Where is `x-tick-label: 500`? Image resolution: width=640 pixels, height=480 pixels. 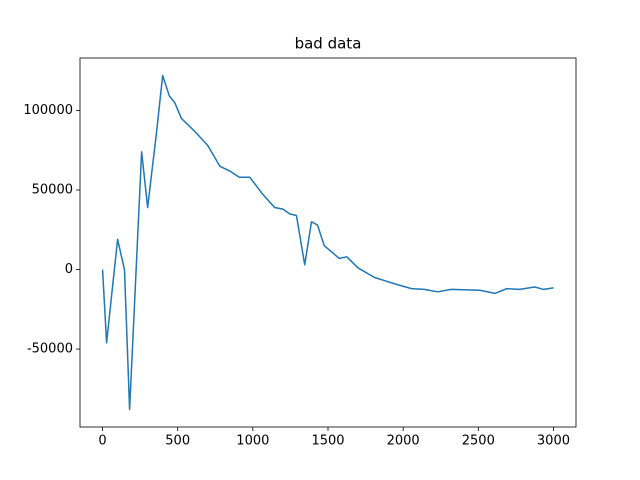 x-tick-label: 500 is located at coordinates (177, 441).